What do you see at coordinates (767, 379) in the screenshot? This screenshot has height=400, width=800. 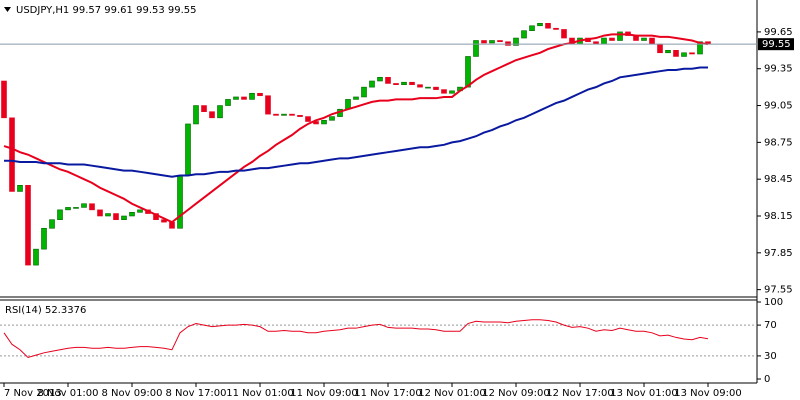 I see `y-tick-label: 0` at bounding box center [767, 379].